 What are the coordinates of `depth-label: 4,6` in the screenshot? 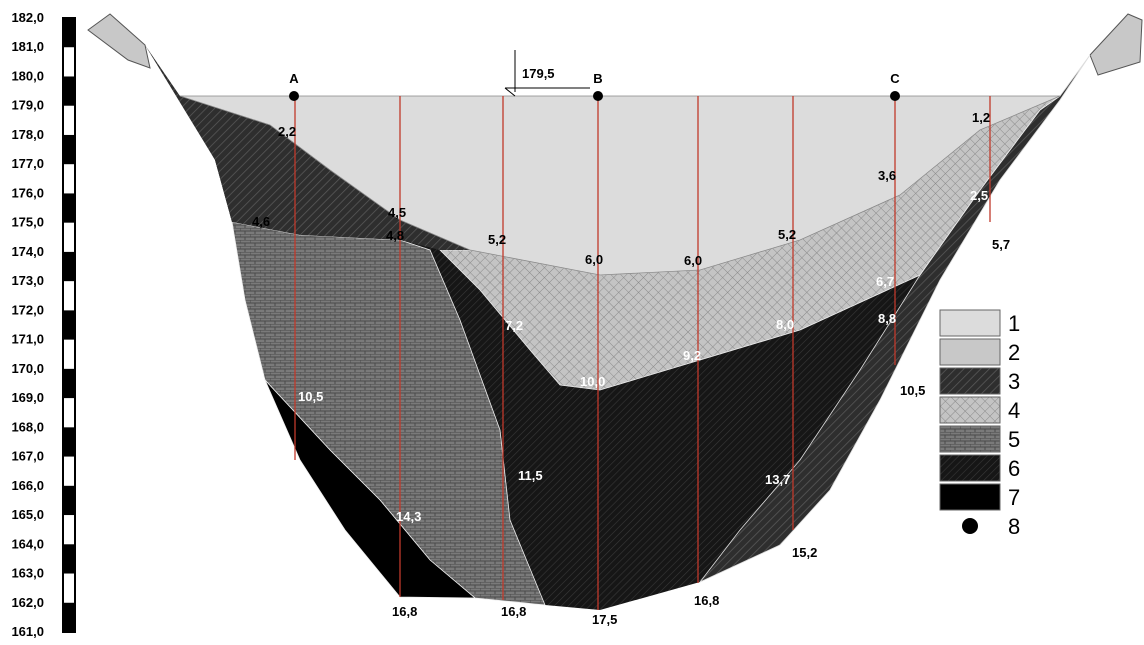 It's located at (261, 221).